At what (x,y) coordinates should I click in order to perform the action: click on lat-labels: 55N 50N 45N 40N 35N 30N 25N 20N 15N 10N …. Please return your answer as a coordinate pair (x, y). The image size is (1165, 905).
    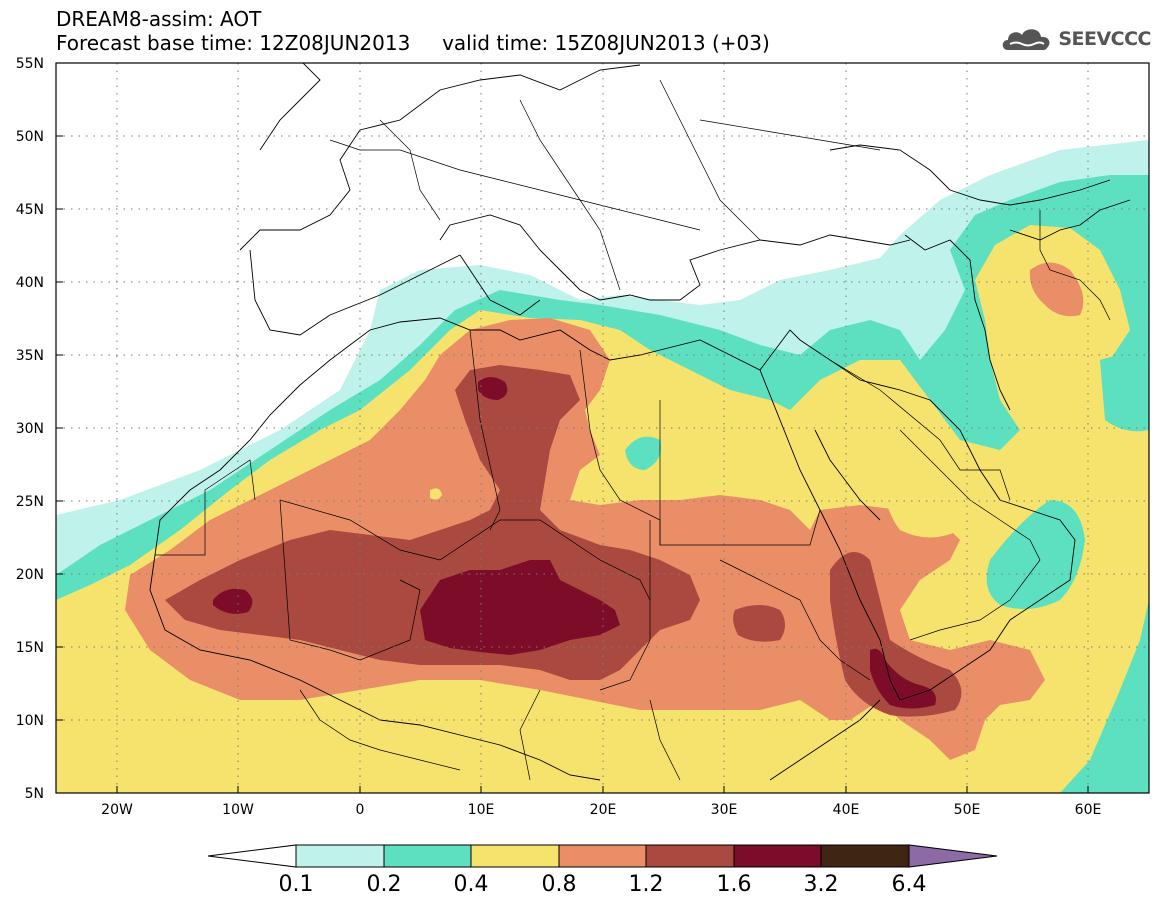
    Looking at the image, I should click on (30, 429).